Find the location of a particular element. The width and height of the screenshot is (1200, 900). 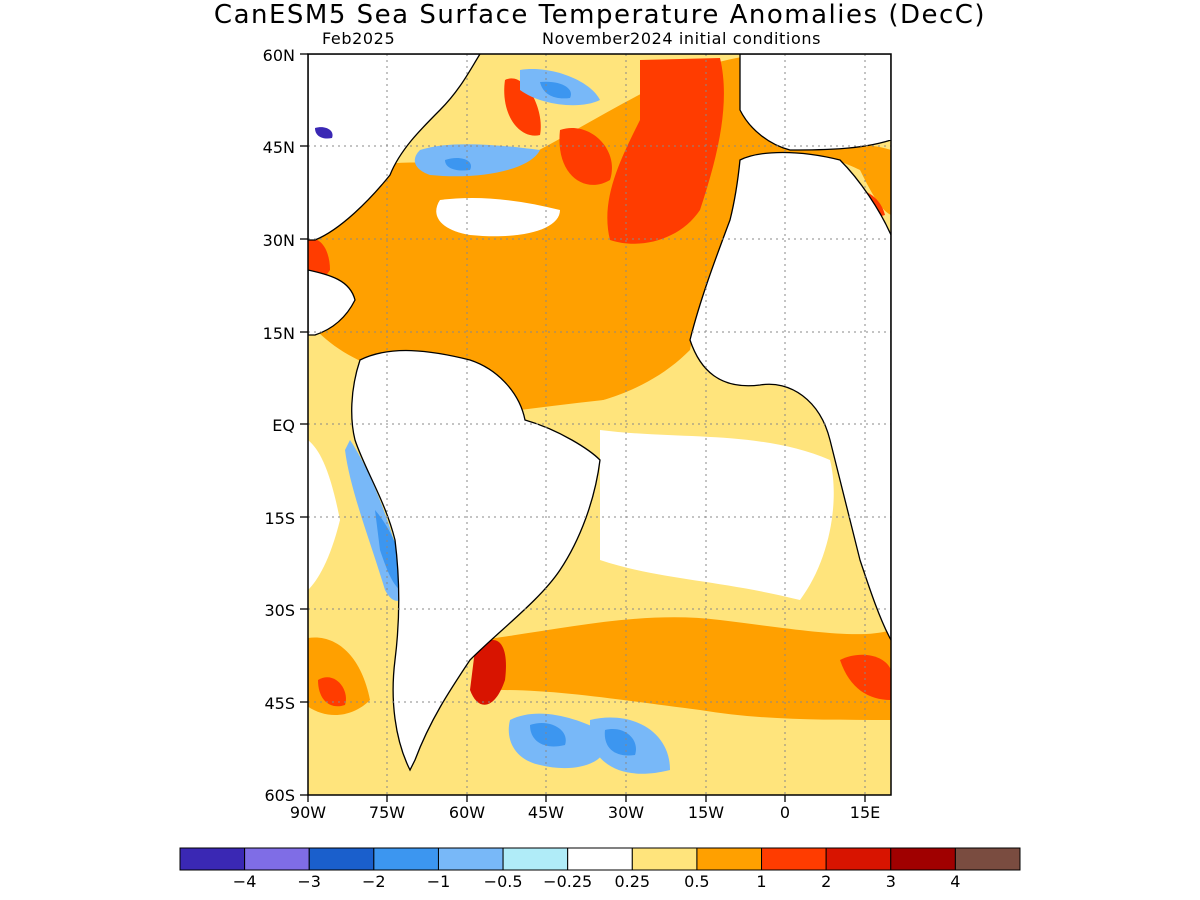

lon-label-30w: 30W is located at coordinates (626, 812).